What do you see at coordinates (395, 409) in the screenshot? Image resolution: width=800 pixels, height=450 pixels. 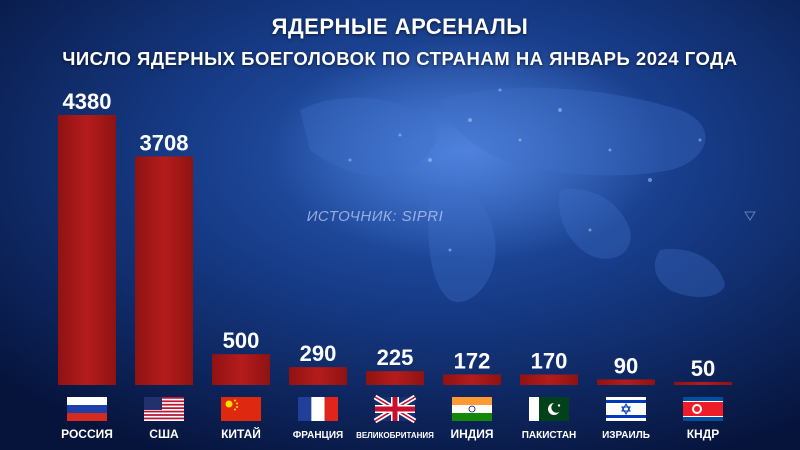 I see `uk-flag-icon` at bounding box center [395, 409].